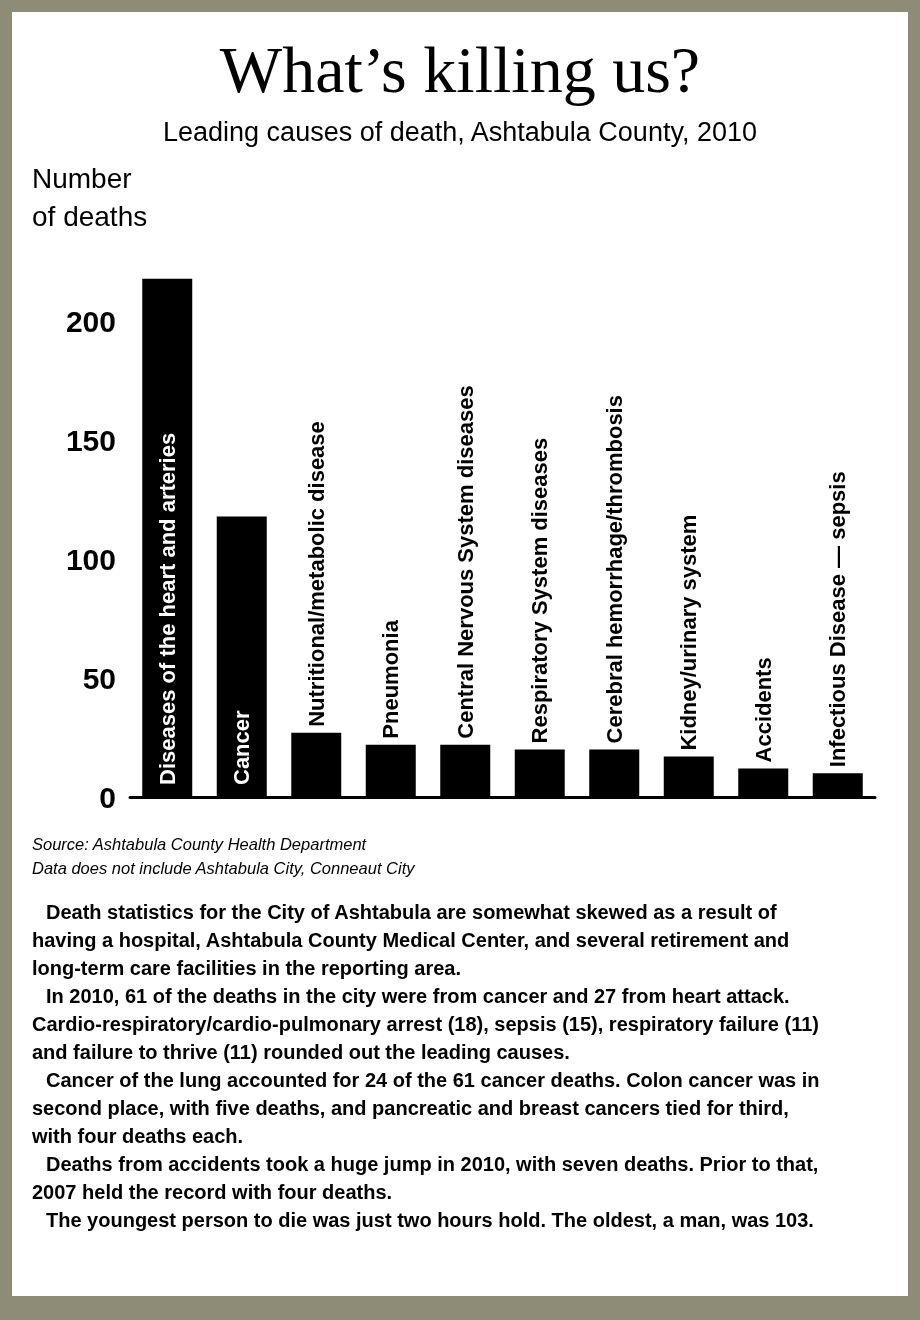  I want to click on x-tick-label: Kidney/urinary system, so click(689, 632).